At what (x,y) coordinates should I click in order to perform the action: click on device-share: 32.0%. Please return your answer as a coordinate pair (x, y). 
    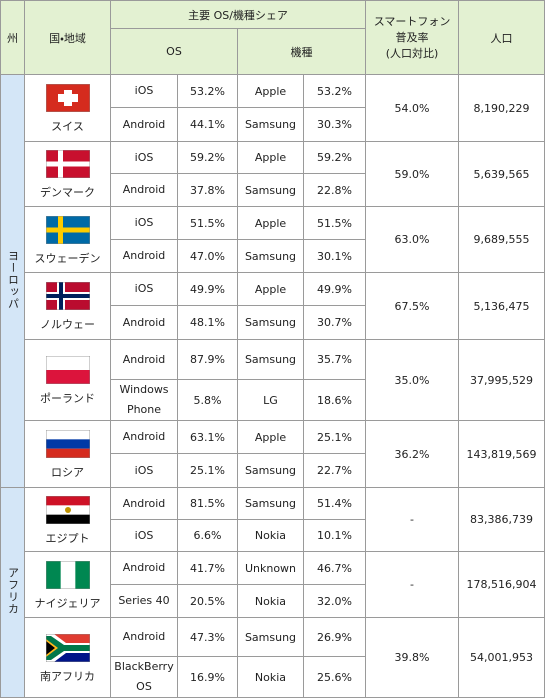
    Looking at the image, I should click on (334, 601).